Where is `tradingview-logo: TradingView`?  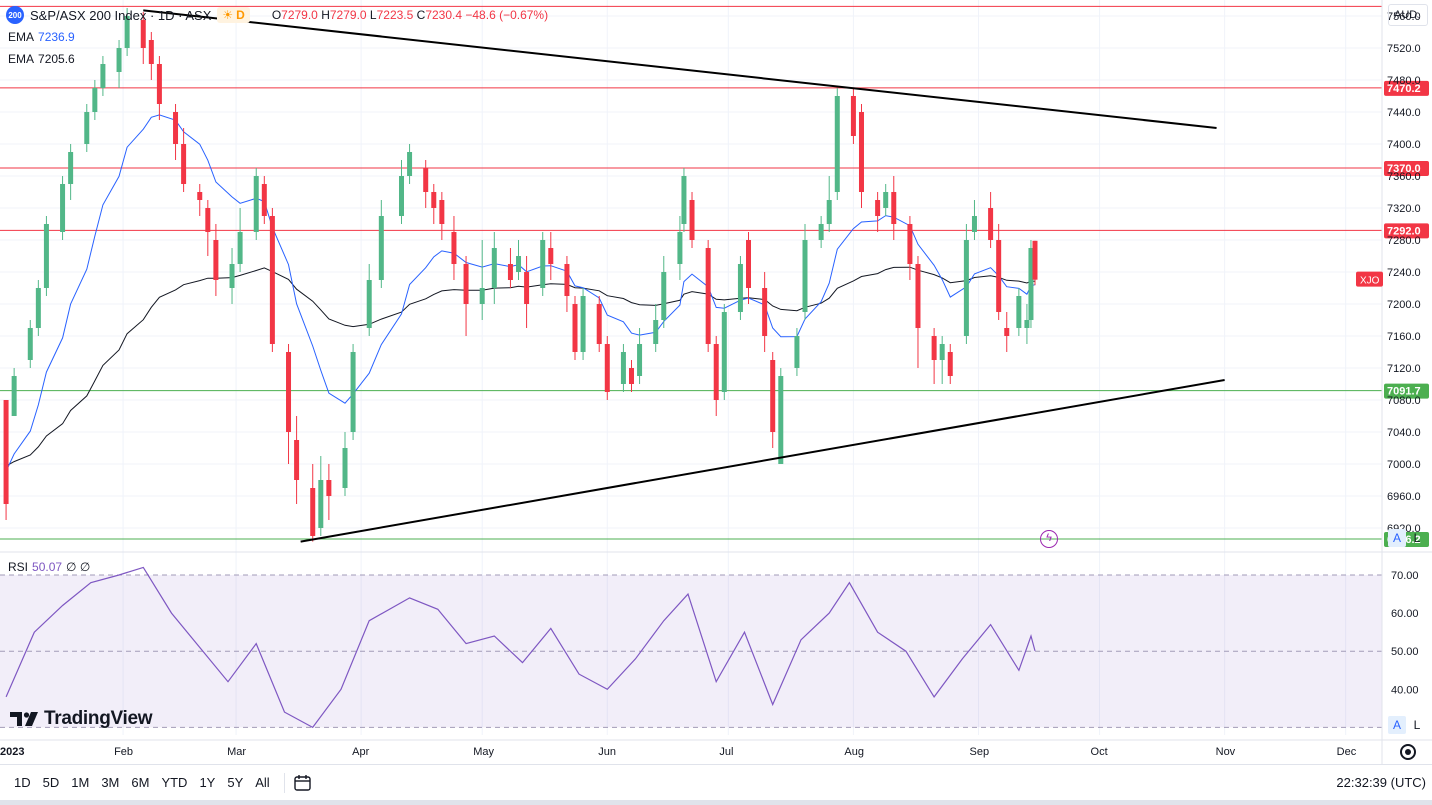 tradingview-logo: TradingView is located at coordinates (81, 719).